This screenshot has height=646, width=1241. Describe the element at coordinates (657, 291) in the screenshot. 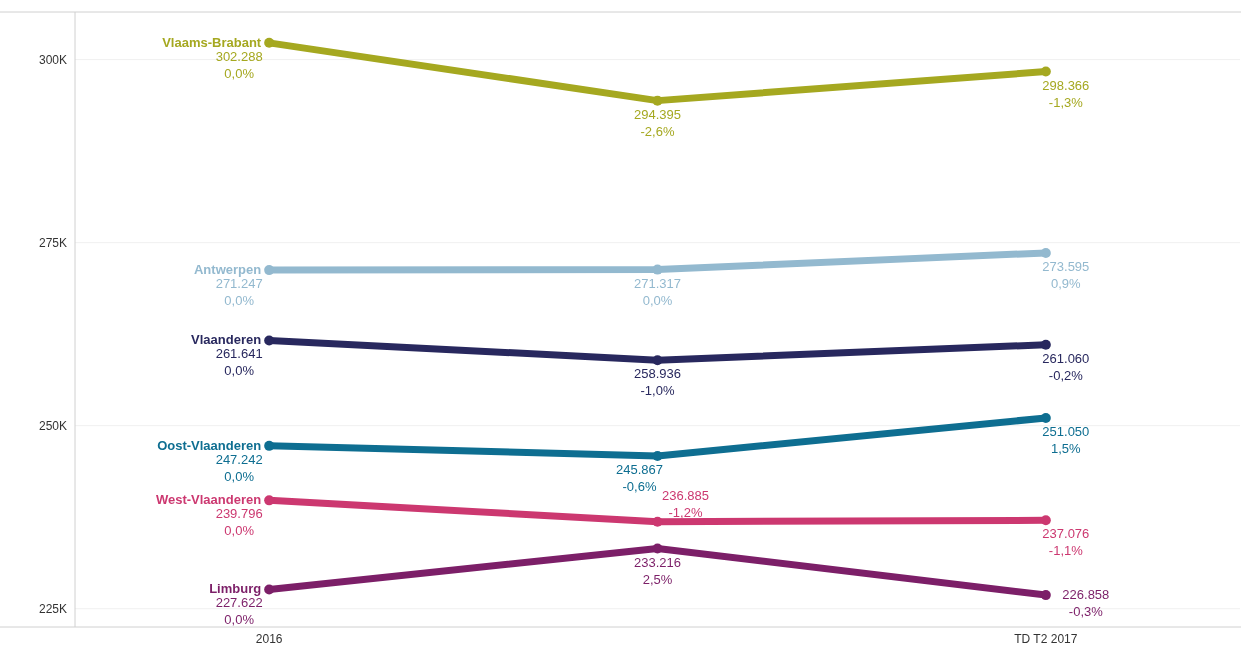

I see `data-label: 271.317 0,0%` at that location.